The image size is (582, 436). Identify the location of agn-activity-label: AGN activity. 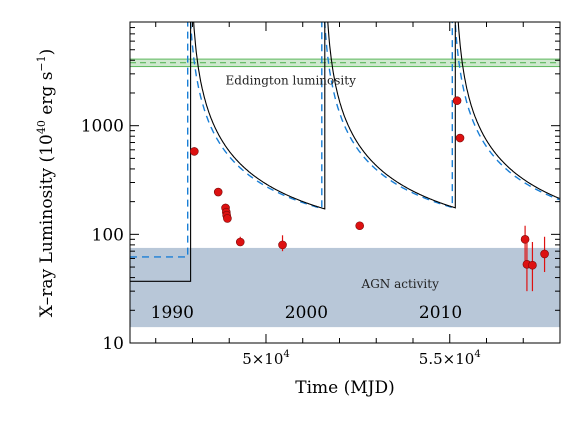
(400, 284).